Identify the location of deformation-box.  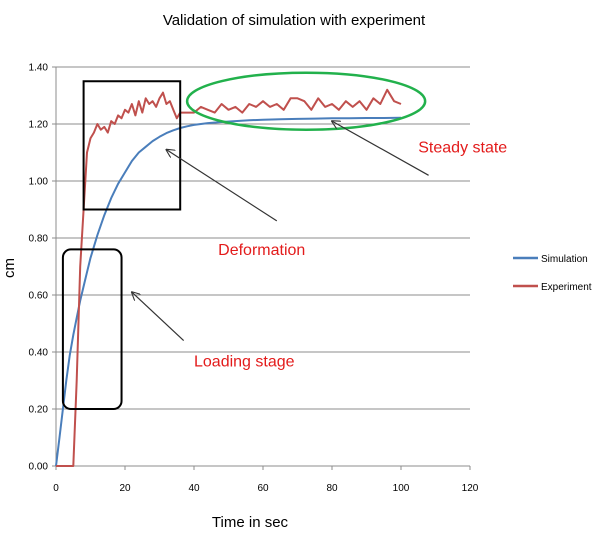
(132, 145).